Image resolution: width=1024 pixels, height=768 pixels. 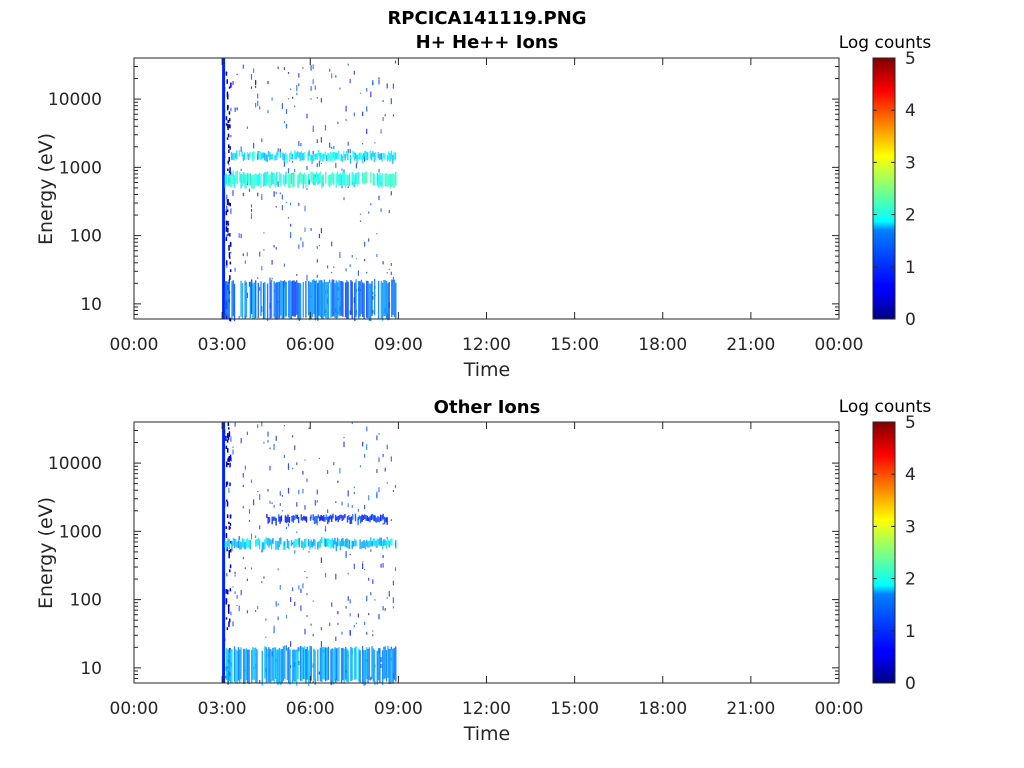 I want to click on spectrogram-cells, so click(x=309, y=553).